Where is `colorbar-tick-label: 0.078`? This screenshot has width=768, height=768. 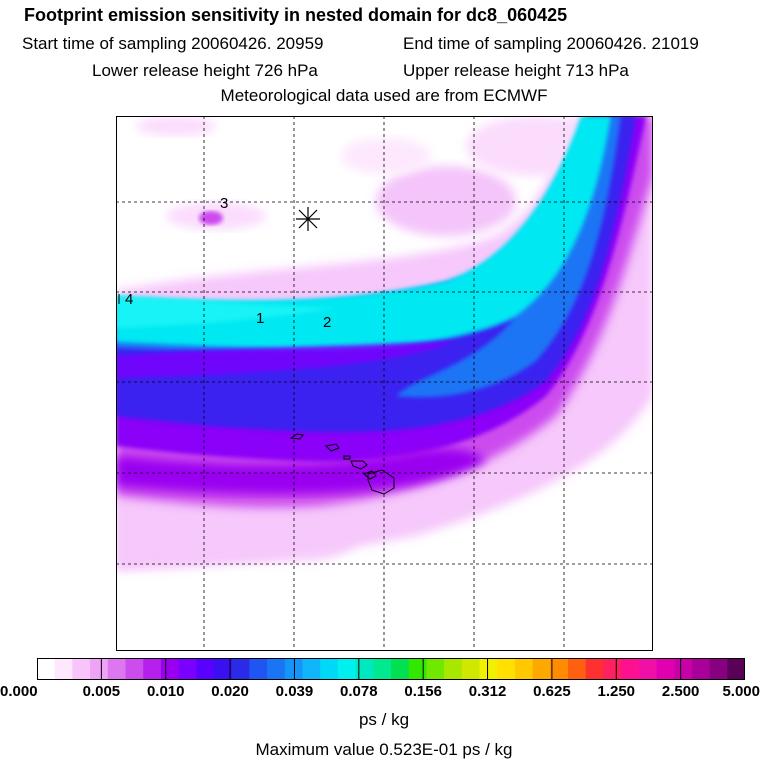
colorbar-tick-label: 0.078 is located at coordinates (359, 691).